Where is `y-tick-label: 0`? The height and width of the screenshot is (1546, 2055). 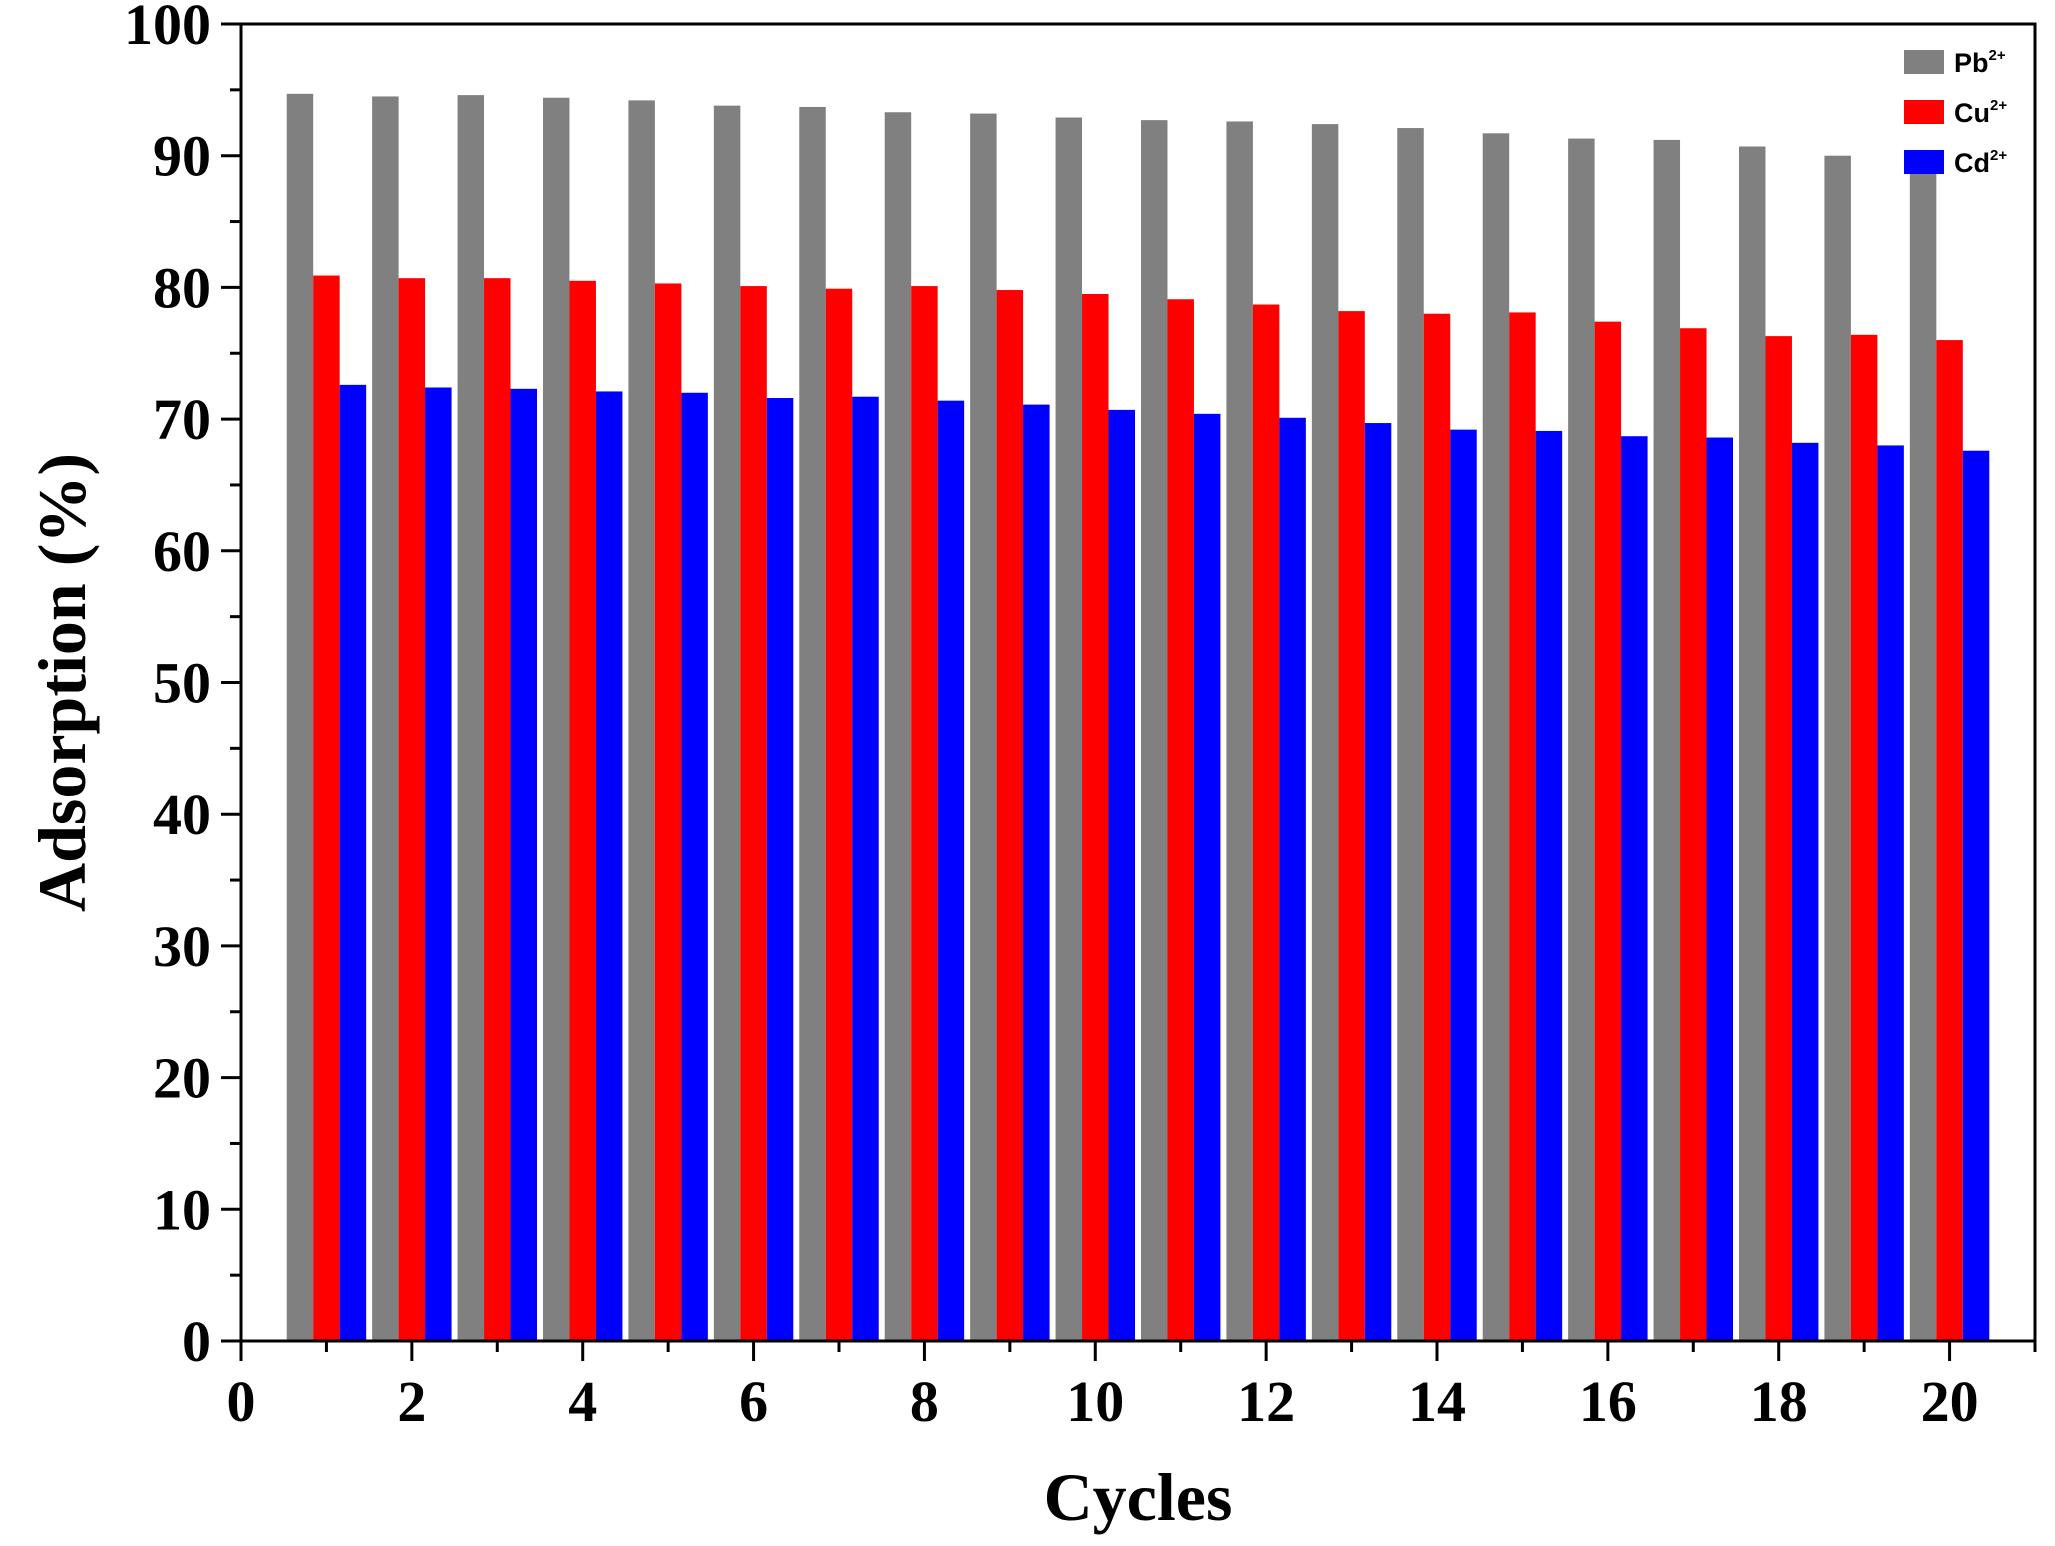 y-tick-label: 0 is located at coordinates (196, 1341).